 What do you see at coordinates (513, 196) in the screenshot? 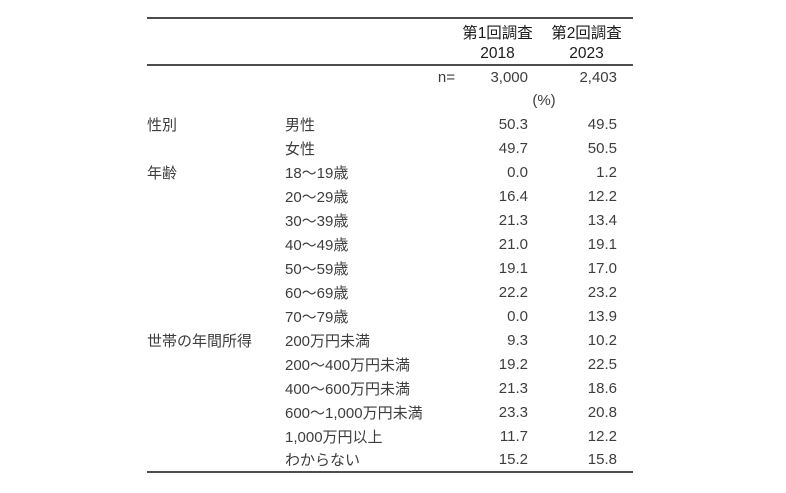
I see `value-2018: 16.4` at bounding box center [513, 196].